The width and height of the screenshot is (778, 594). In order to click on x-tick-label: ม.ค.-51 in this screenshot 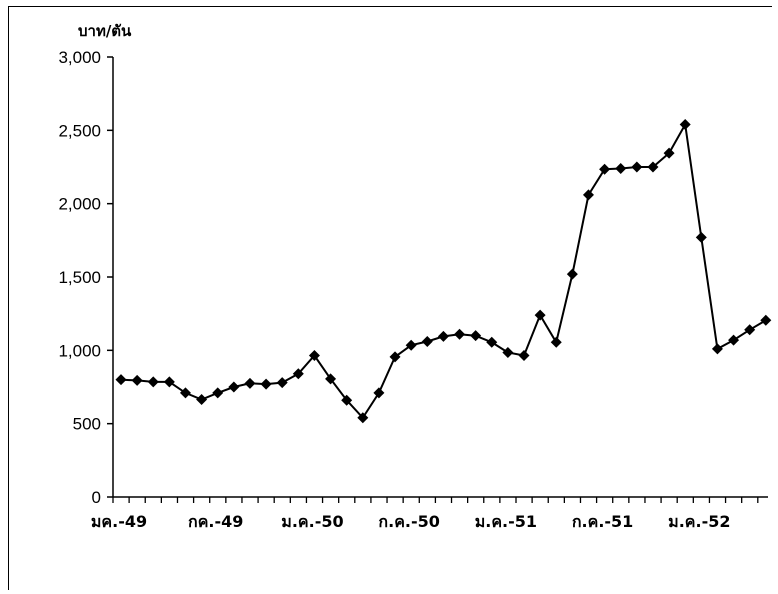, I will do `click(506, 521)`.